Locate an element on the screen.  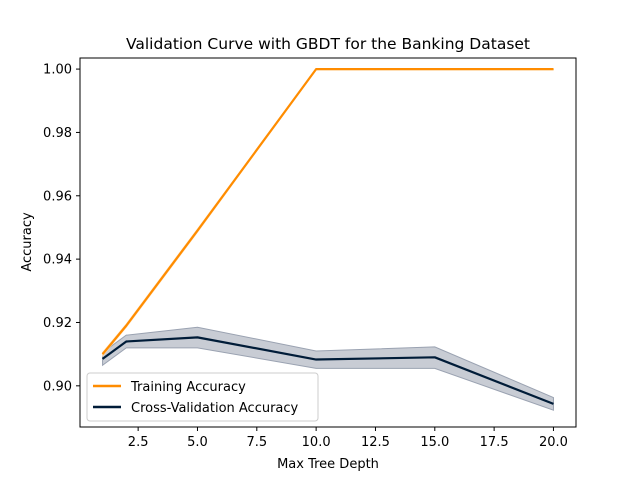
x-tick-label: 17.5 is located at coordinates (494, 442).